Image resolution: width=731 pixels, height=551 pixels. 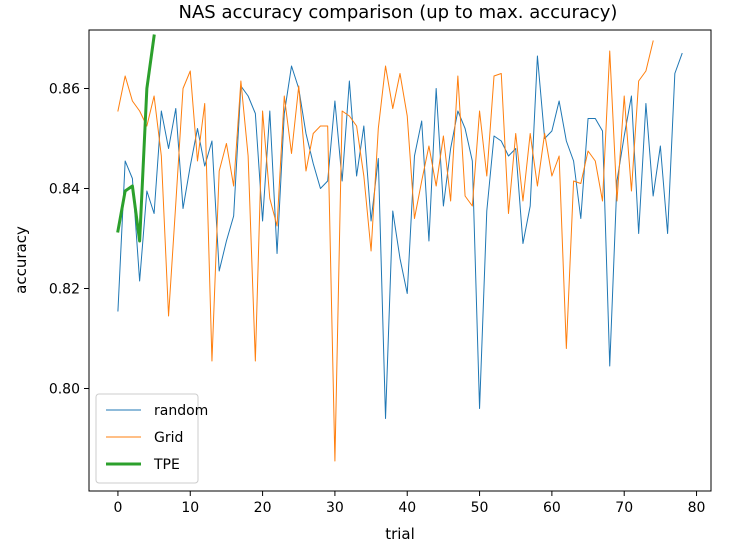 I want to click on x-tick-label: 20, so click(x=263, y=508).